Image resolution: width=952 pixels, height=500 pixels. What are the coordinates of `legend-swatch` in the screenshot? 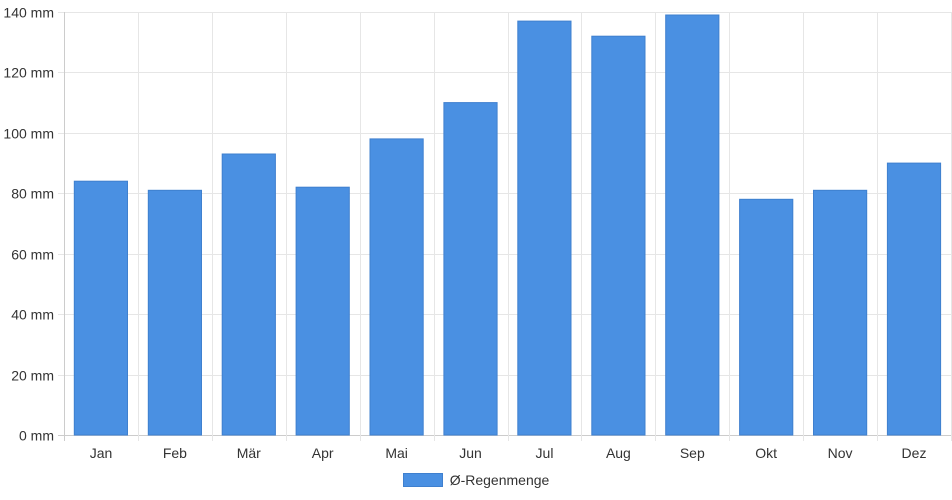 It's located at (422, 480).